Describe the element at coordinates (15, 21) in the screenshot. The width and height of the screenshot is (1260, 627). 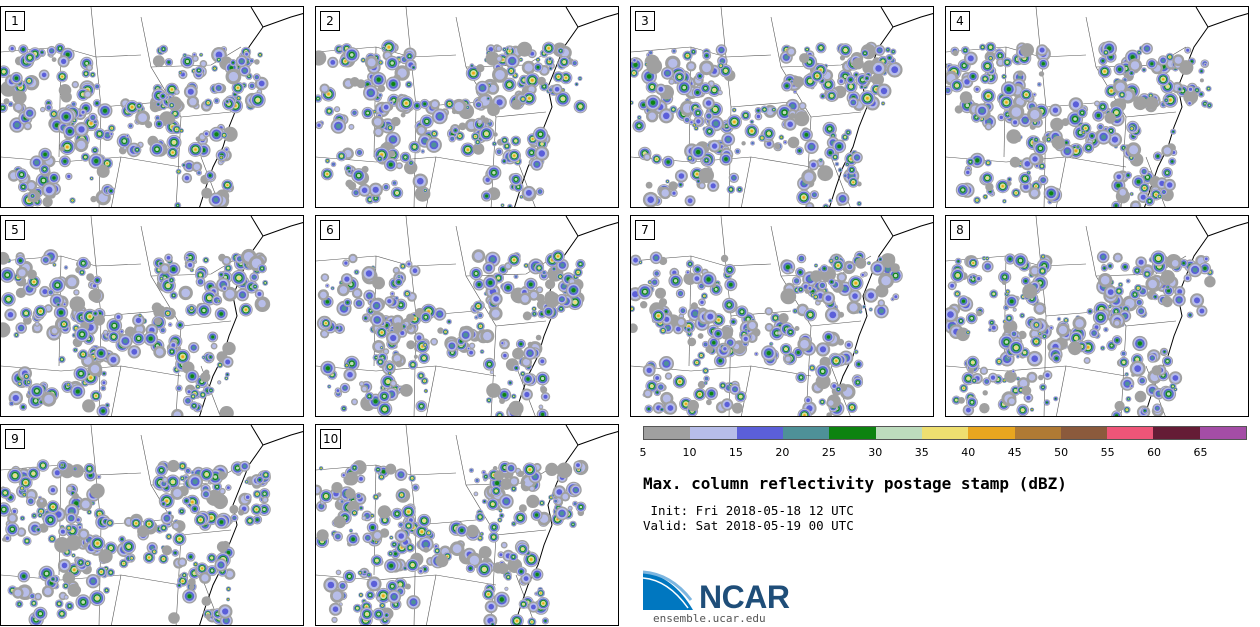
I see `member-number-label: 1` at that location.